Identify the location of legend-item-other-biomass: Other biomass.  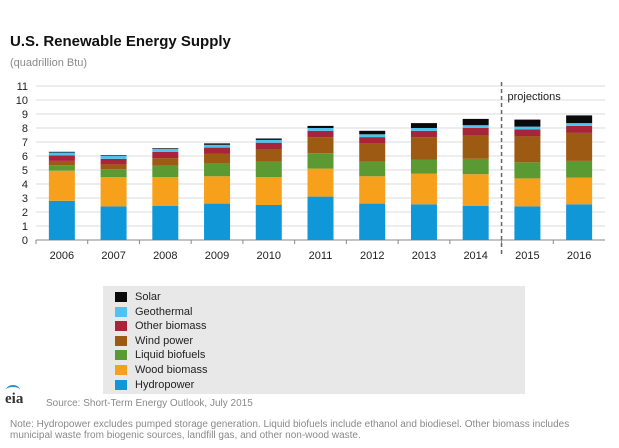
(161, 326).